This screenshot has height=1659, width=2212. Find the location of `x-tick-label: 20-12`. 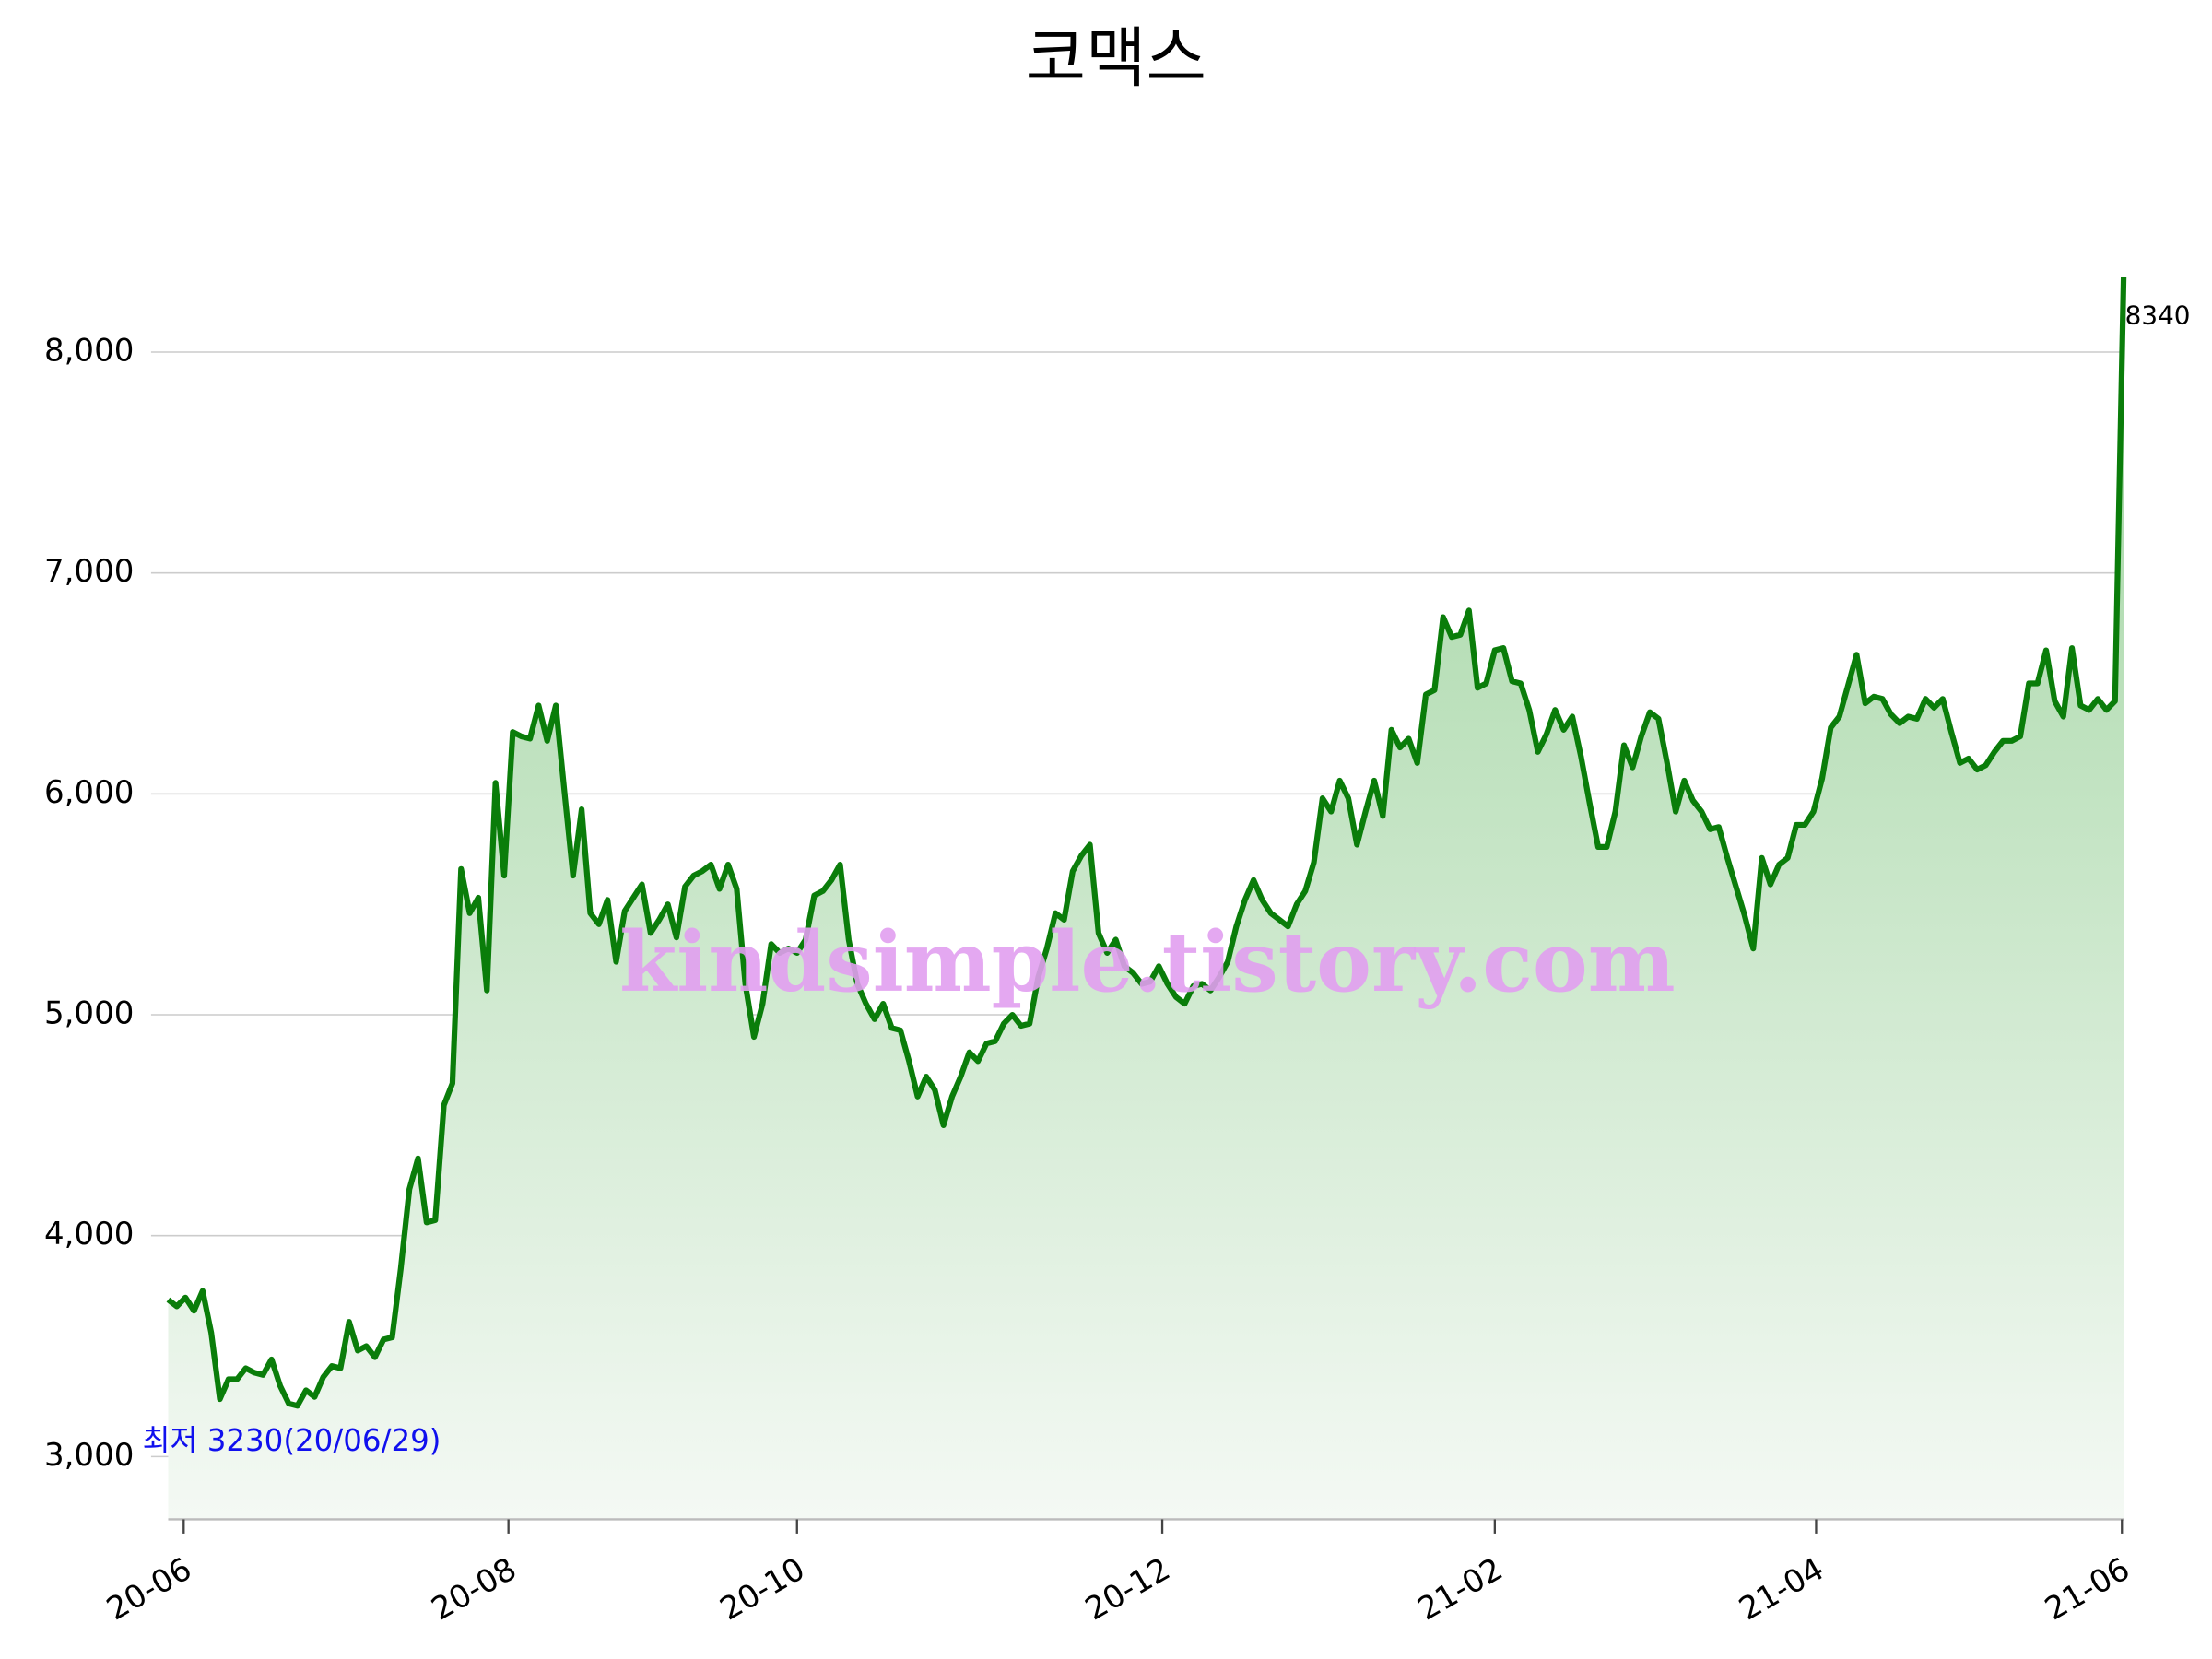

x-tick-label: 20-12 is located at coordinates (1128, 1589).